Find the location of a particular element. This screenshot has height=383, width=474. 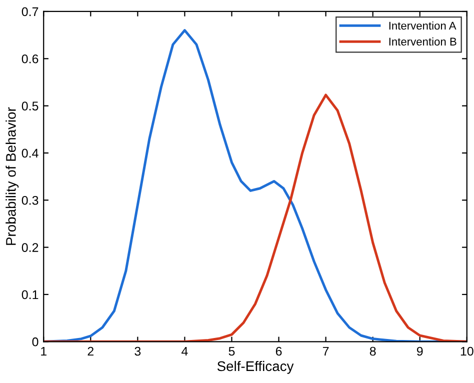

y-tick-label: 0.5 is located at coordinates (30, 106).